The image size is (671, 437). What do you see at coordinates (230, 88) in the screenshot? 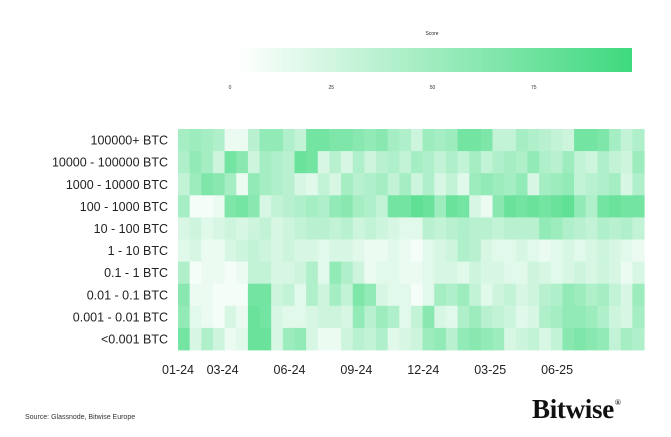
I see `legend-tick-label: 0` at bounding box center [230, 88].